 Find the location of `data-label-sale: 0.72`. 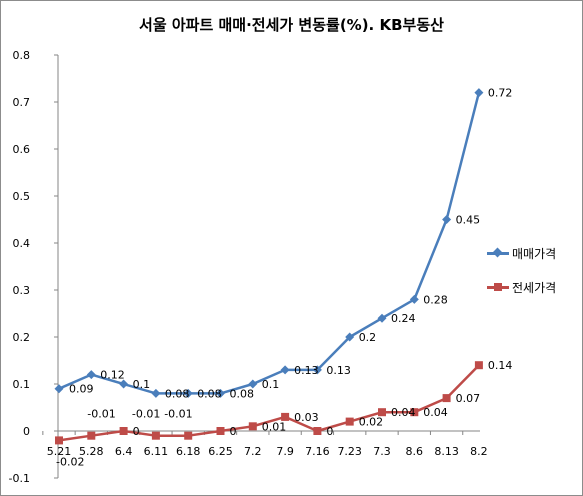

data-label-sale: 0.72 is located at coordinates (500, 93).